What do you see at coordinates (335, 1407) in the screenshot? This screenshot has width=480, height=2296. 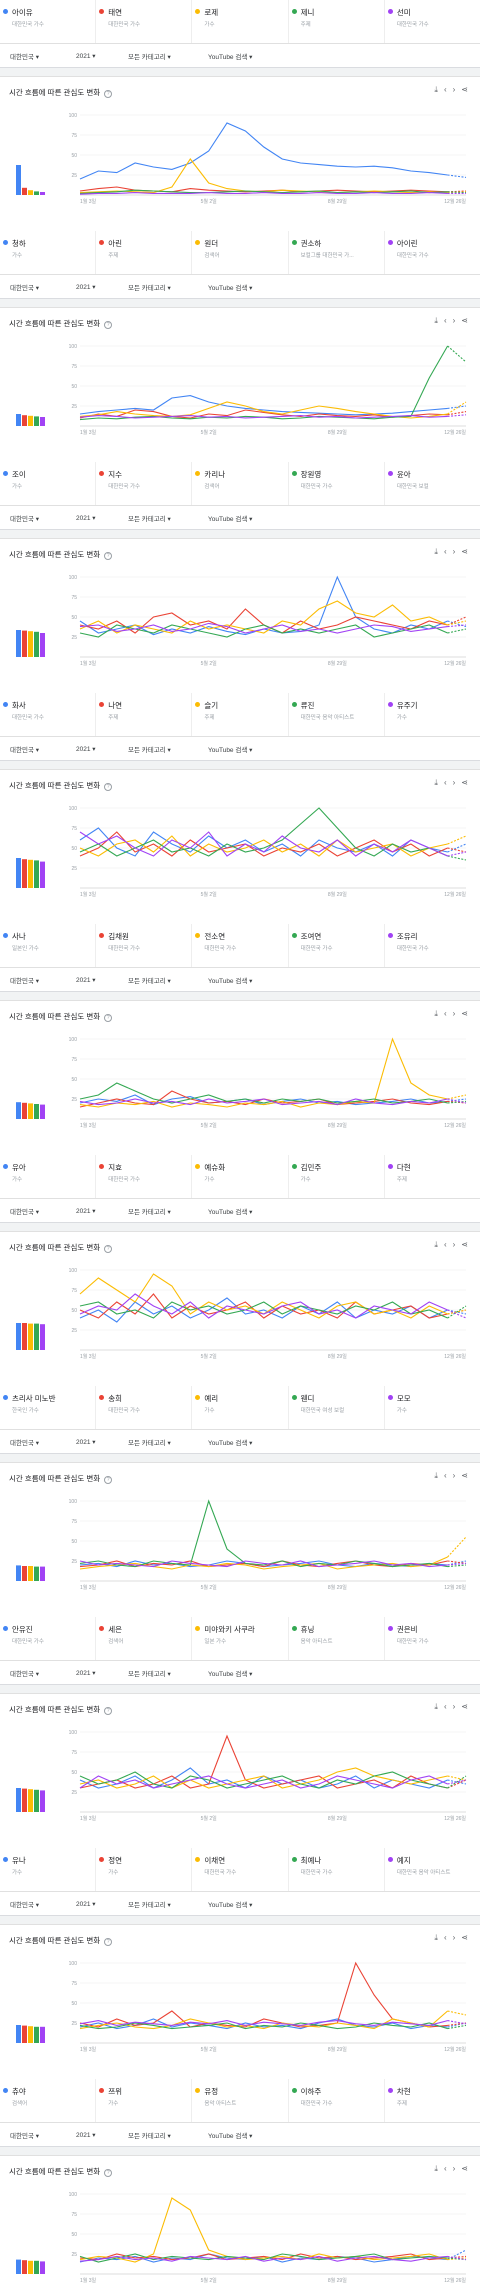 I see `search-term: 웬디 대한민국 여성 보컬` at bounding box center [335, 1407].